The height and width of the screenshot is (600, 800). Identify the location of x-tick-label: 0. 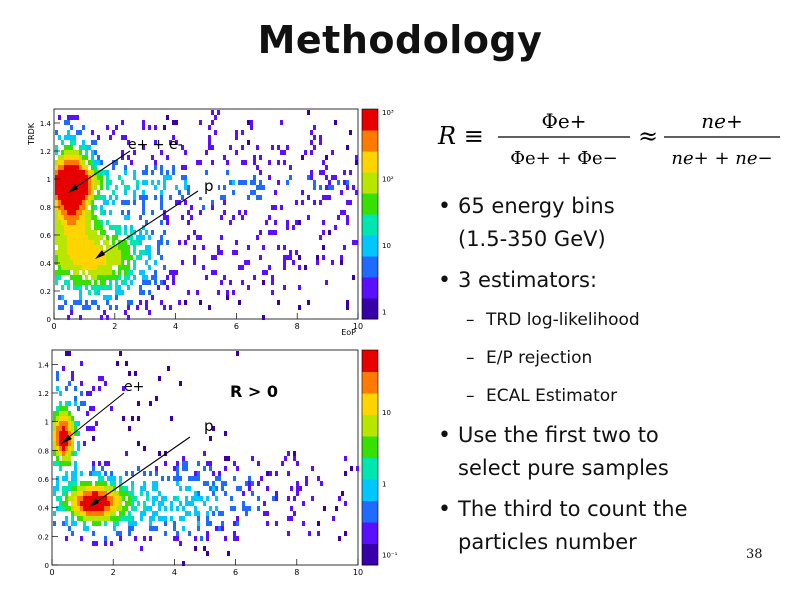
(53, 326).